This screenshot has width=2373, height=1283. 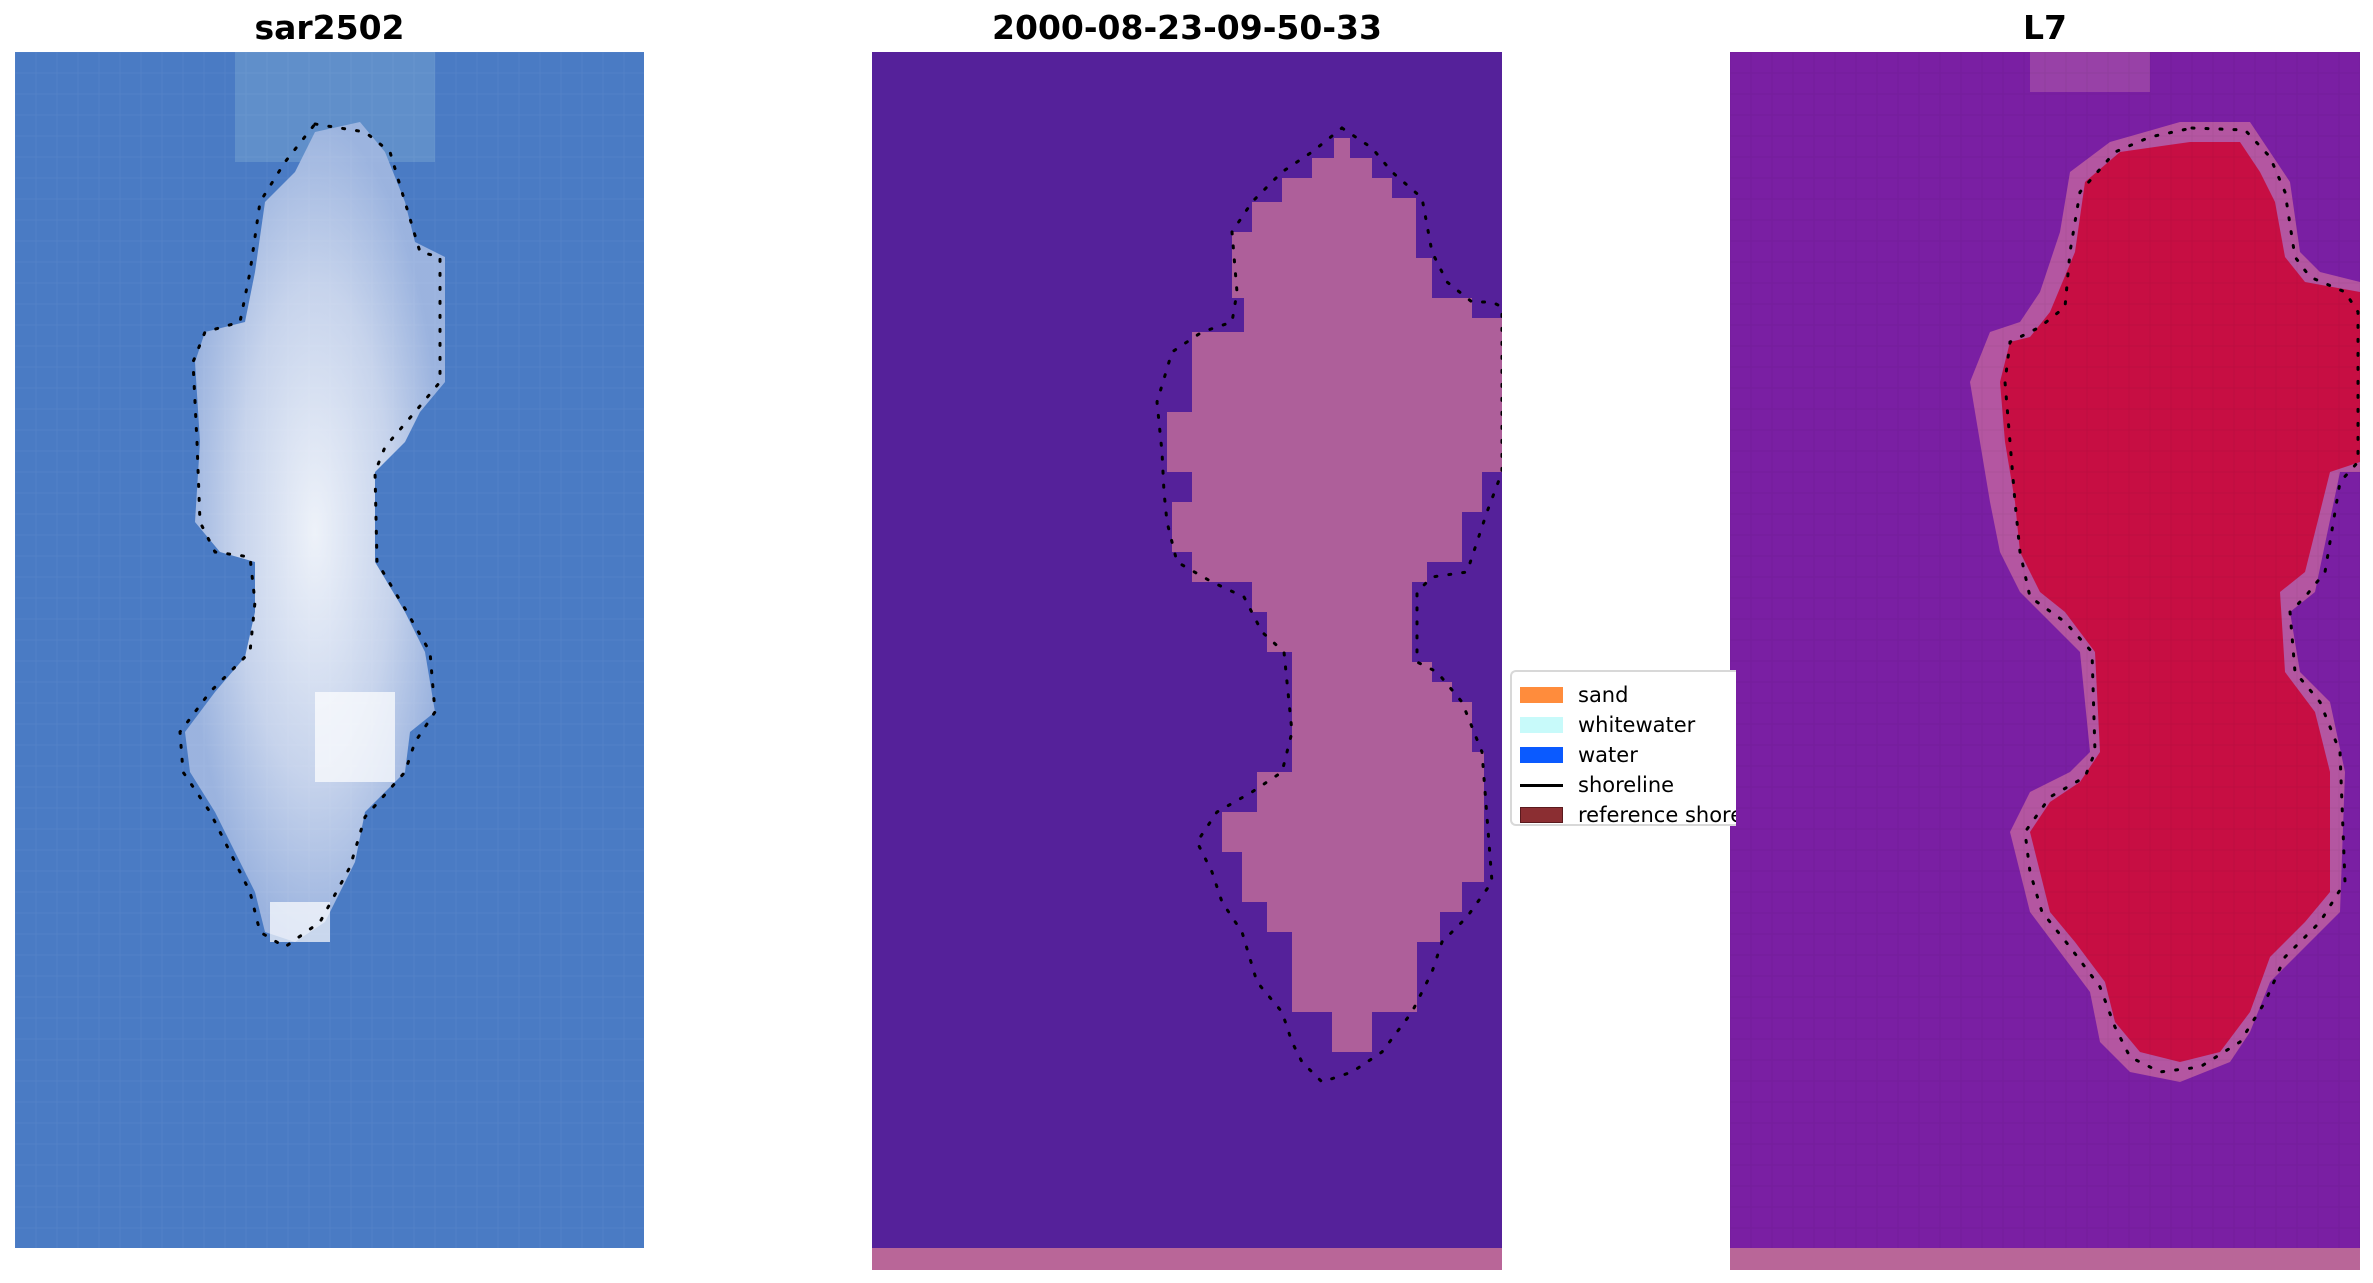 I want to click on legend-swatch-sand, so click(x=1541, y=695).